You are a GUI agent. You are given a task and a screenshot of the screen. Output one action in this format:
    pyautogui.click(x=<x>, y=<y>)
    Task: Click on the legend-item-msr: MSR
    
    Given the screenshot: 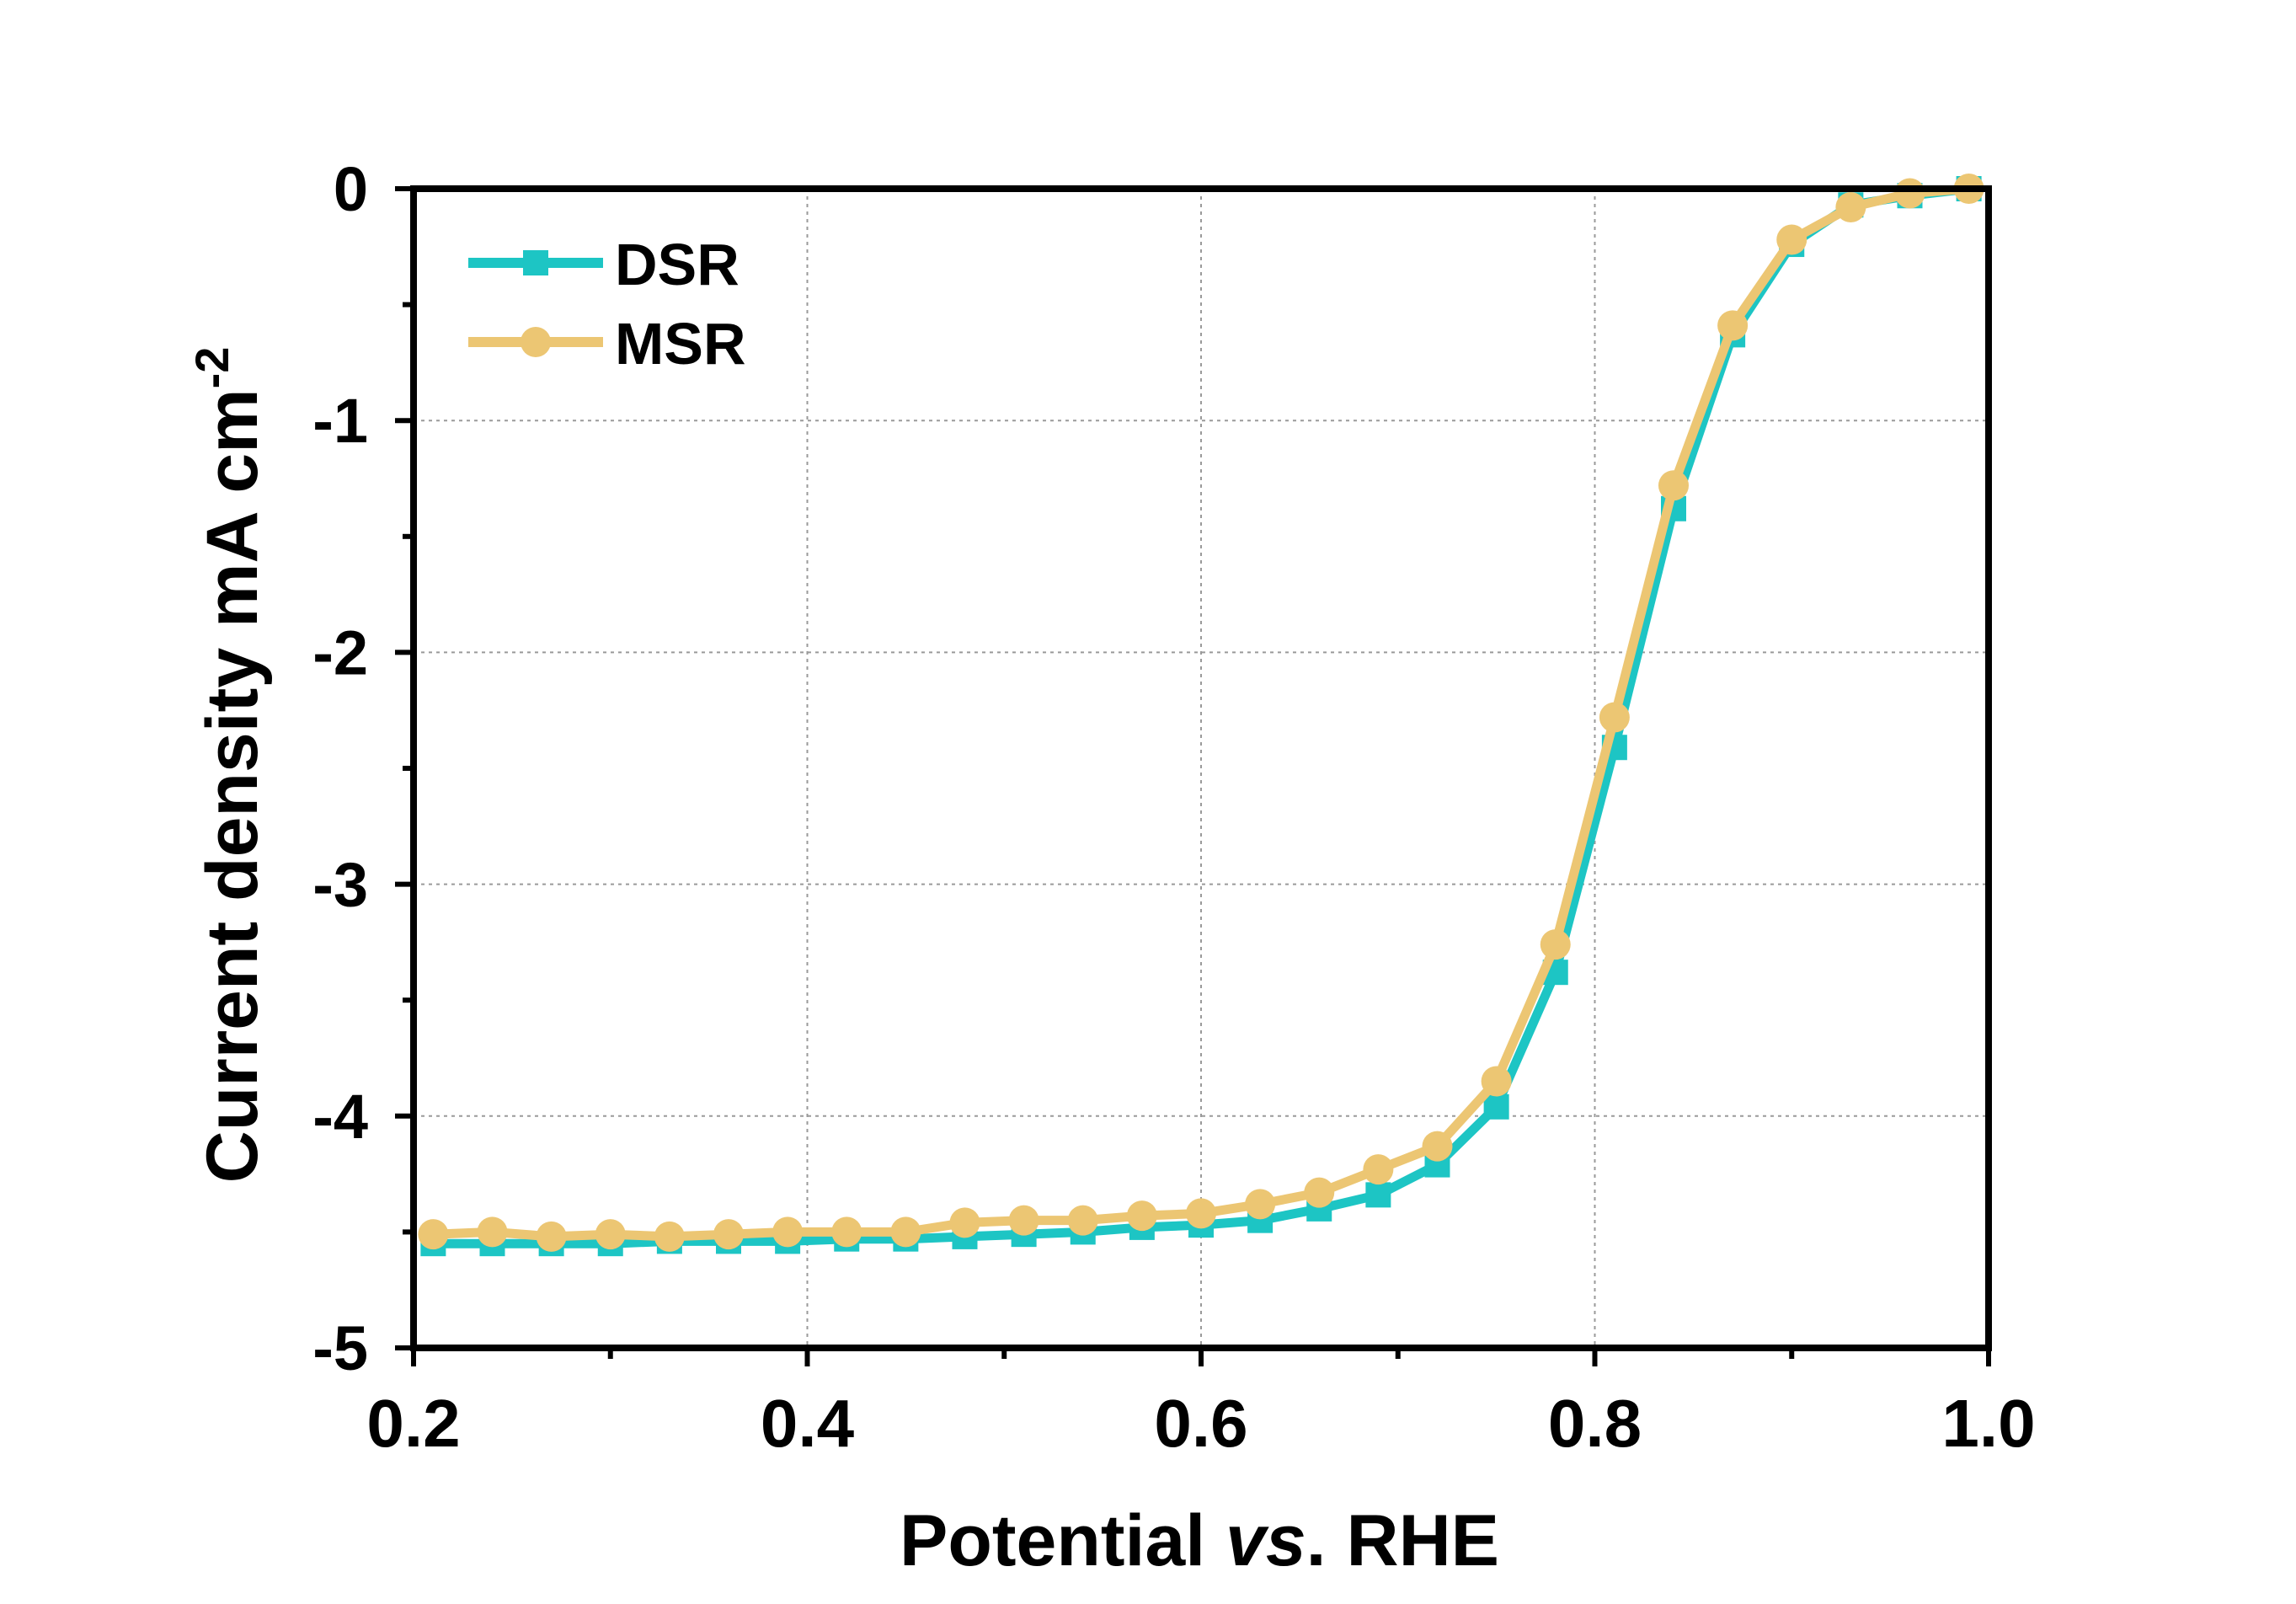 What is the action you would take?
    pyautogui.click(x=607, y=344)
    